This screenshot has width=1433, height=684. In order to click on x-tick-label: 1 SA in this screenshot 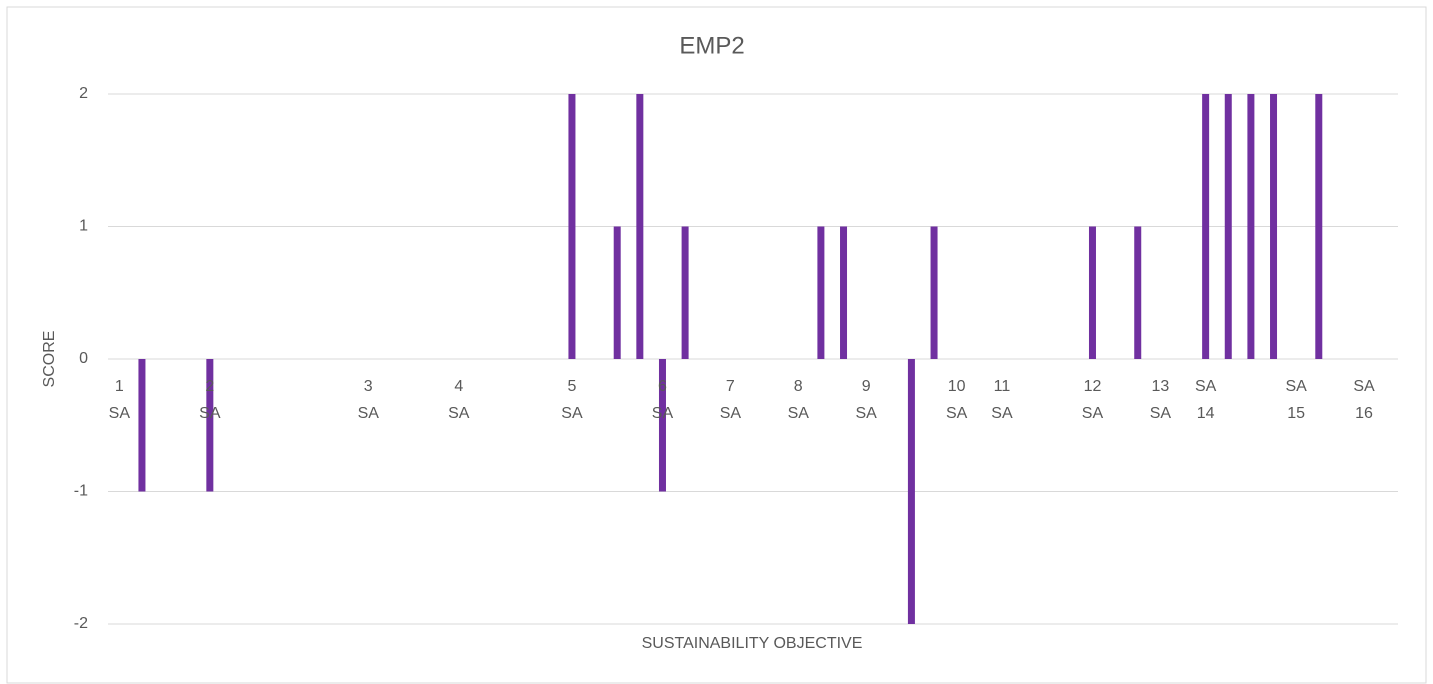, I will do `click(119, 400)`.